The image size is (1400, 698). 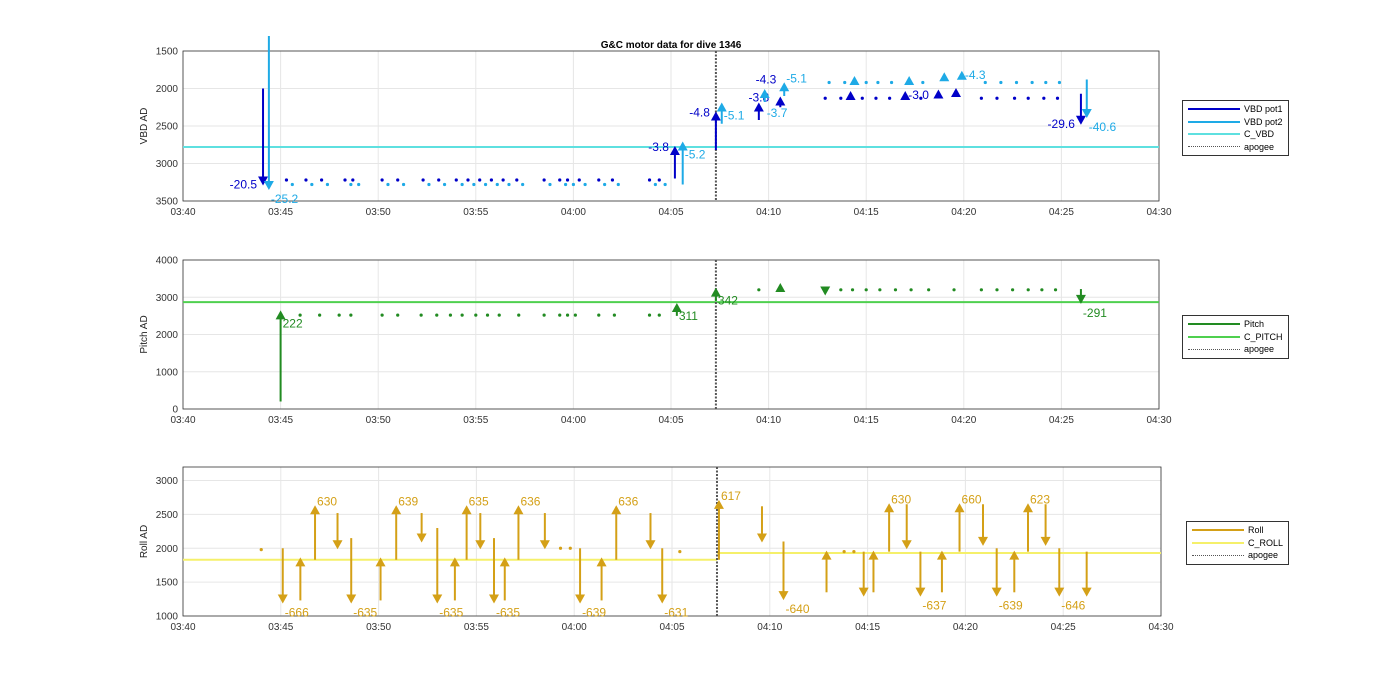 I want to click on data-label: -4.3, so click(x=975, y=75).